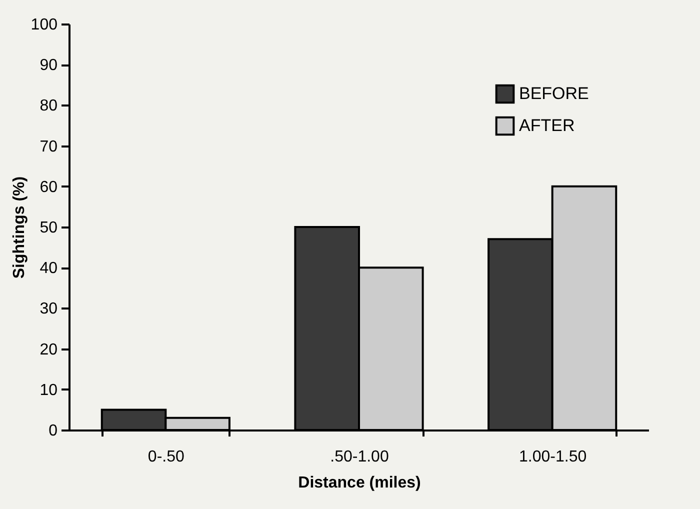  I want to click on y-tick-label: 0, so click(53, 431).